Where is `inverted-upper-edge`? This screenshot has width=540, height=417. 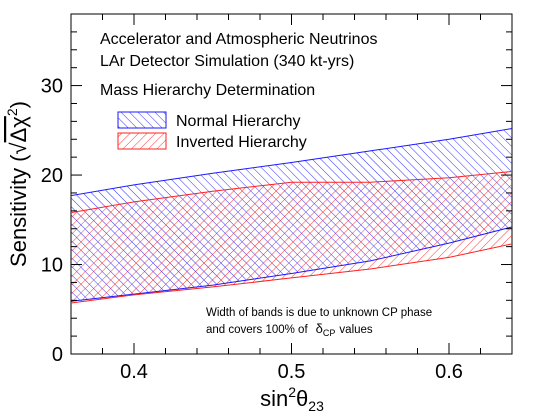 inverted-upper-edge is located at coordinates (291, 192).